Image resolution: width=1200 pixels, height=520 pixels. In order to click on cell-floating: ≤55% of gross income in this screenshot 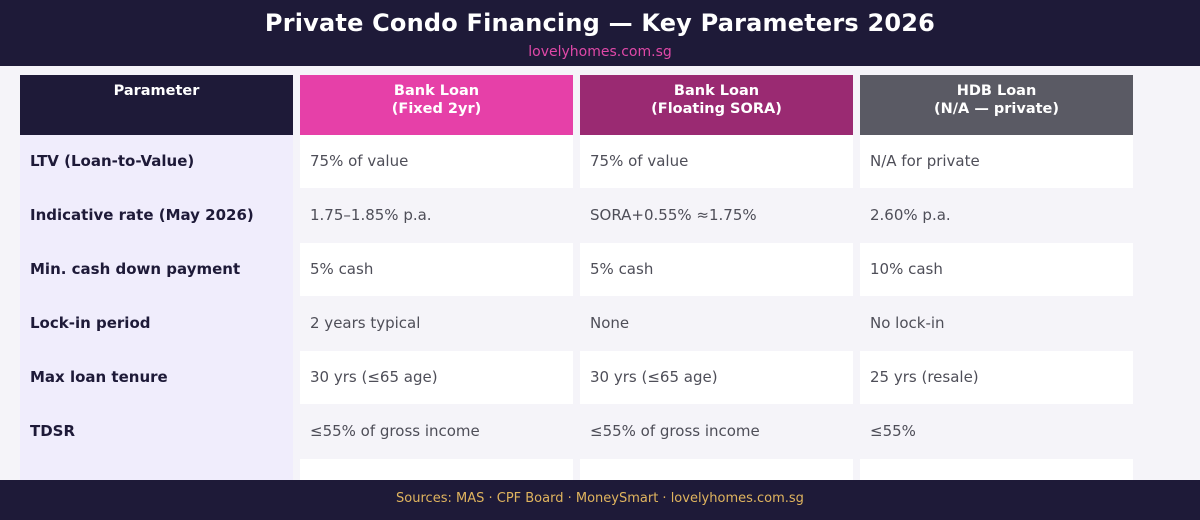, I will do `click(675, 431)`.